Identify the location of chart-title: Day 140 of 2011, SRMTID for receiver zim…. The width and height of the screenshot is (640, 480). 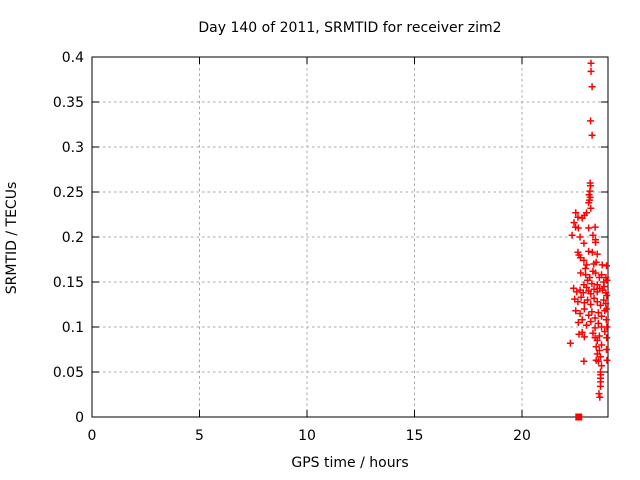
(350, 28).